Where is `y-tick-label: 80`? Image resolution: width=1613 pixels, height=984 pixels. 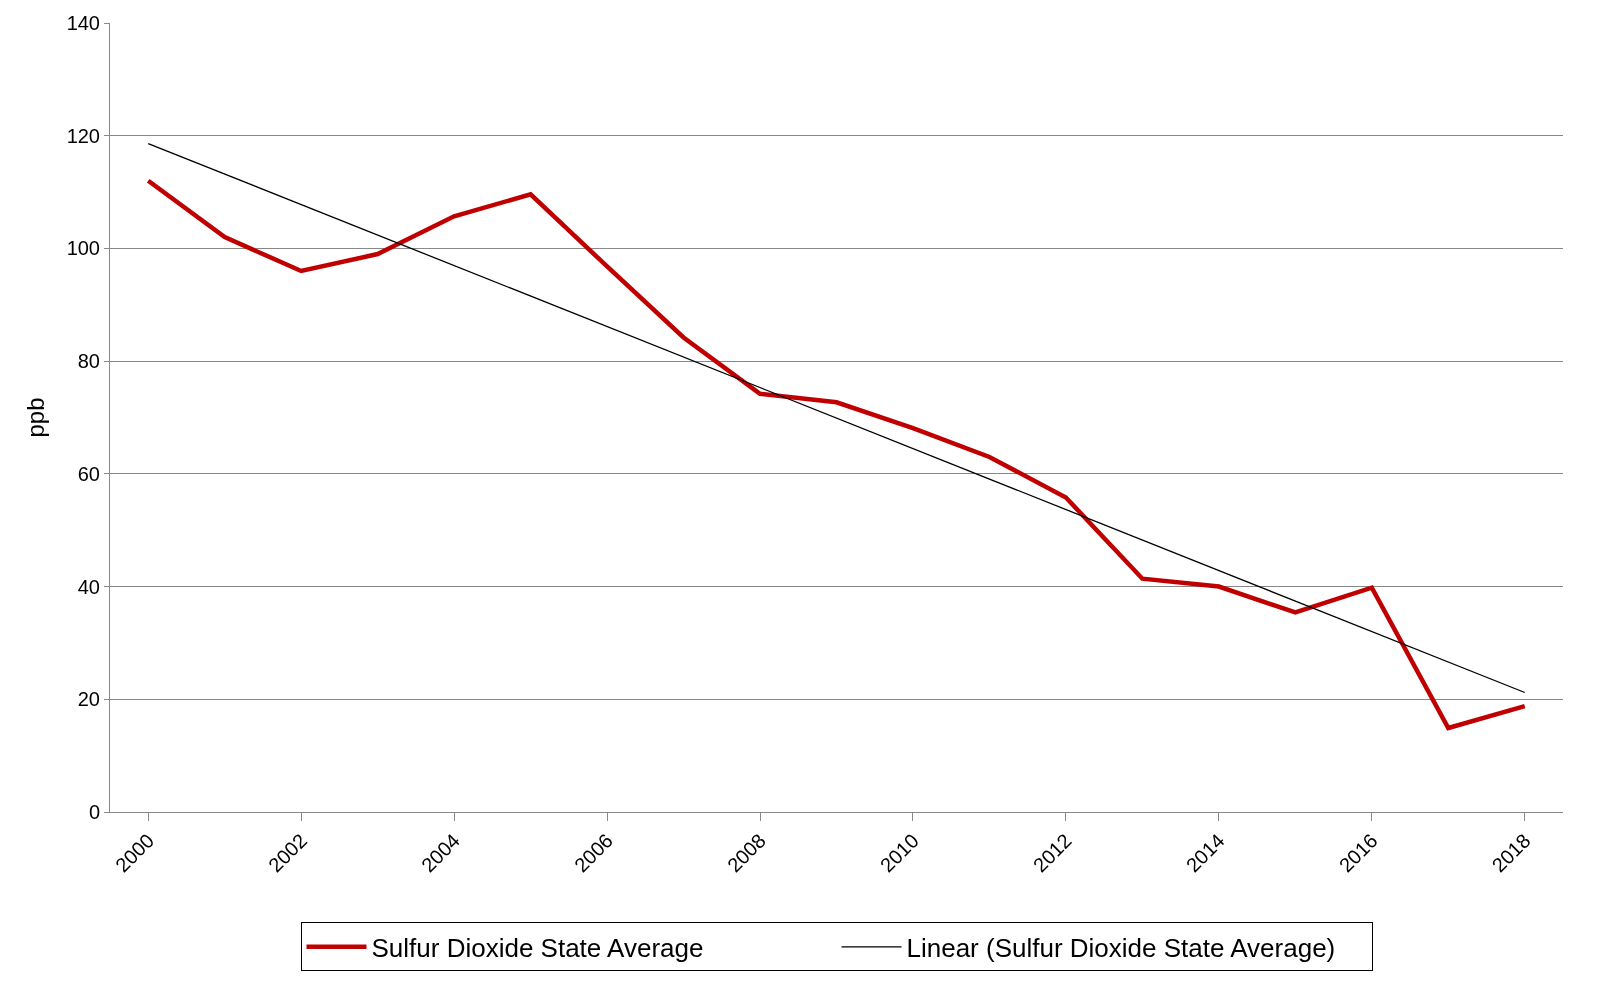
y-tick-label: 80 is located at coordinates (88, 361).